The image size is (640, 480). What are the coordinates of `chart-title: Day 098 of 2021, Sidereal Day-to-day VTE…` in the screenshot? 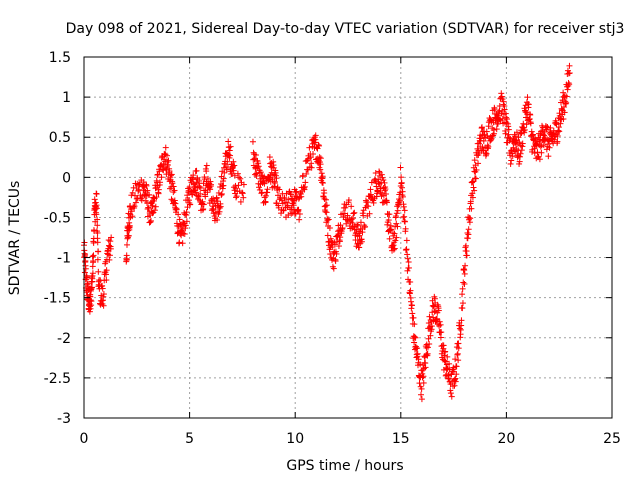 It's located at (345, 29).